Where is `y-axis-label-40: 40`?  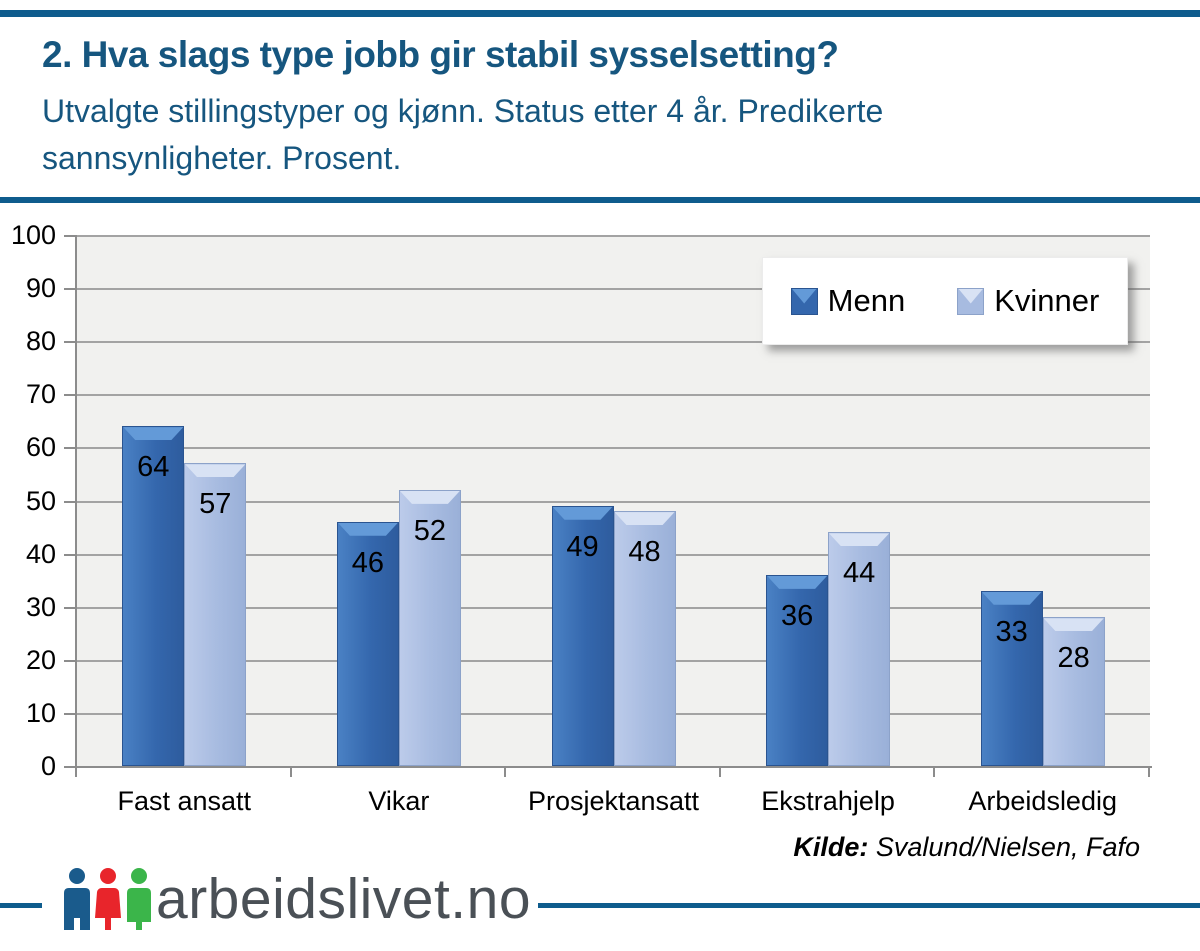
y-axis-label-40: 40 is located at coordinates (40, 553).